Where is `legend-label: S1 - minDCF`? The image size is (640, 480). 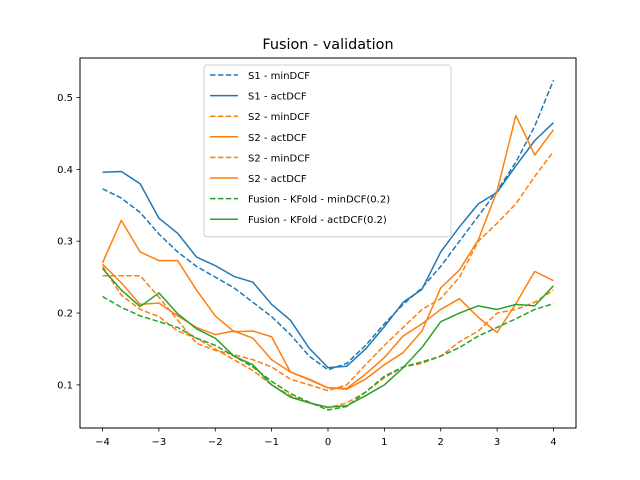 legend-label: S1 - minDCF is located at coordinates (279, 76).